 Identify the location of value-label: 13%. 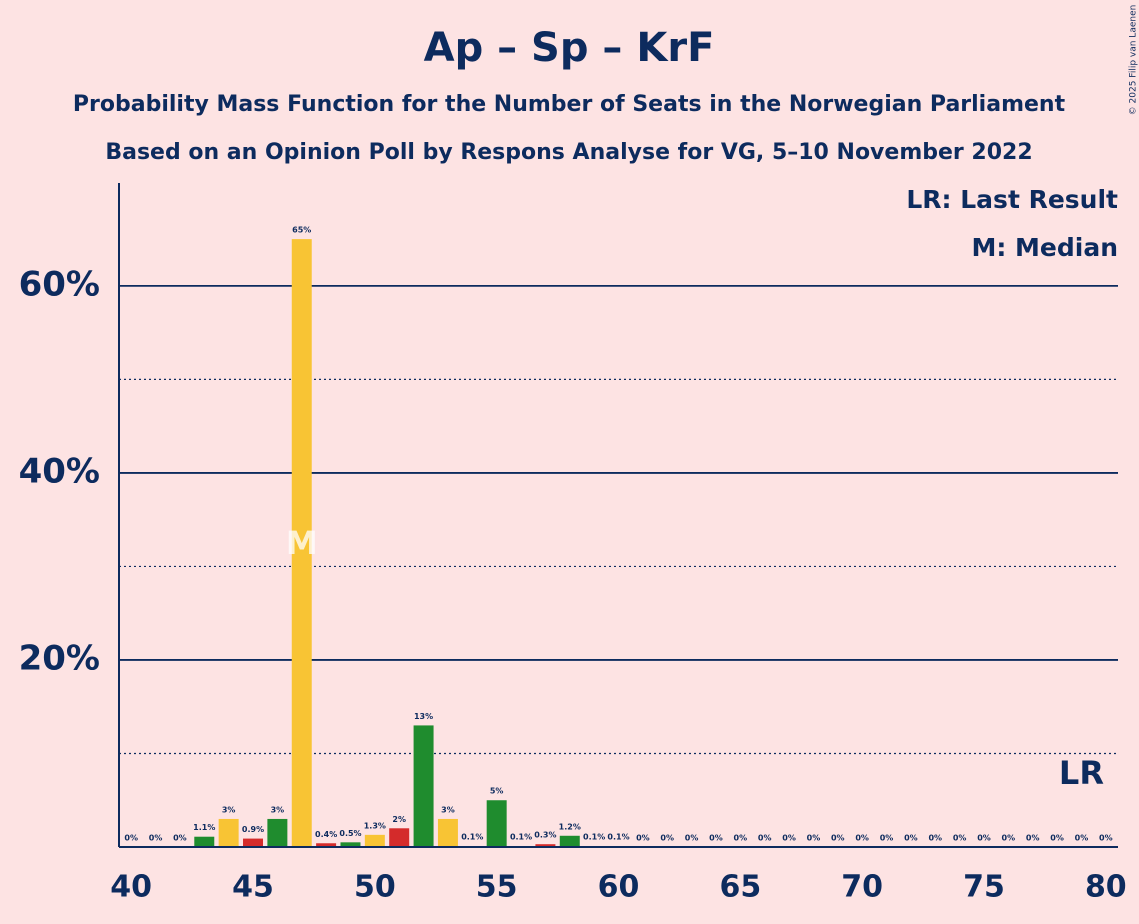
(423, 716).